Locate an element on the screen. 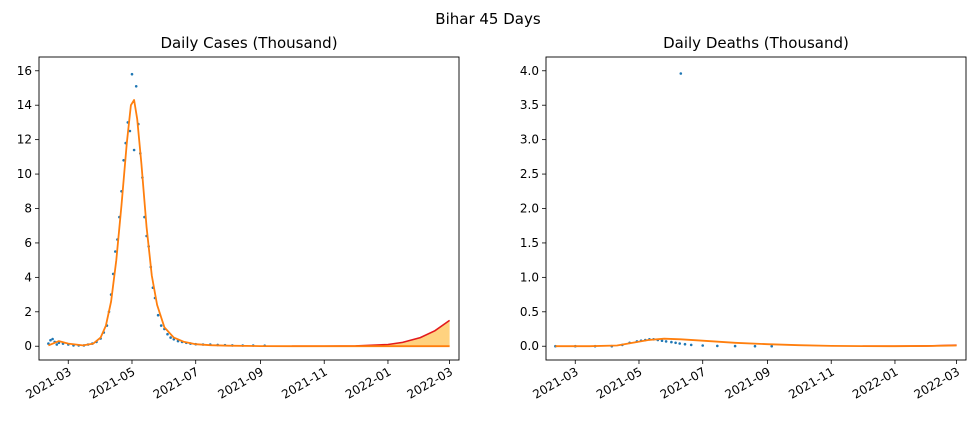  cases-x-tick-label: 2021-05 is located at coordinates (112, 382).